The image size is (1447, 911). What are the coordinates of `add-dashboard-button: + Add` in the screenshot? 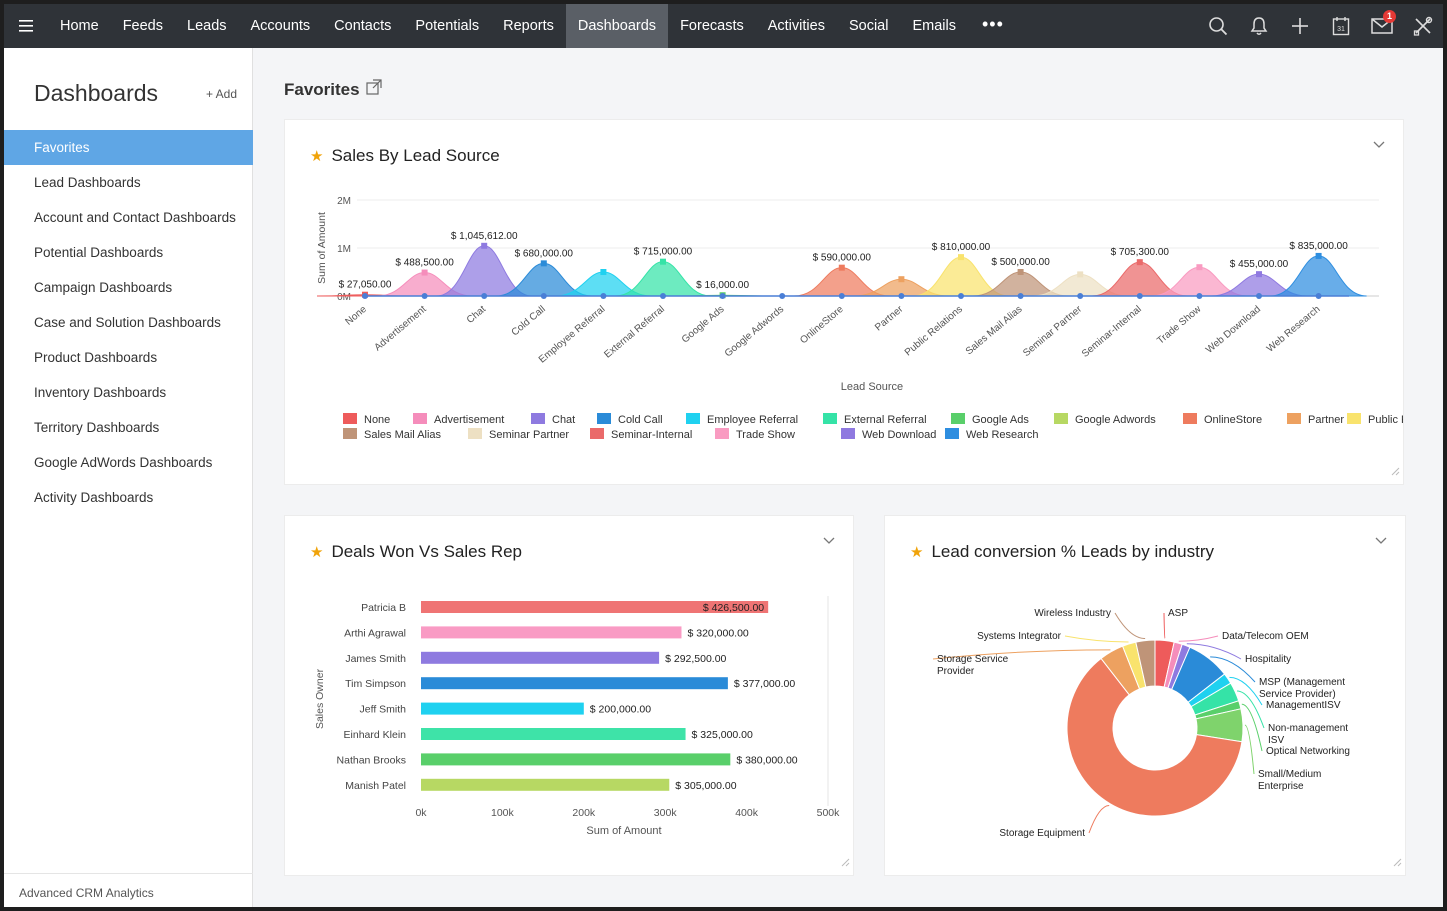 It's located at (222, 94).